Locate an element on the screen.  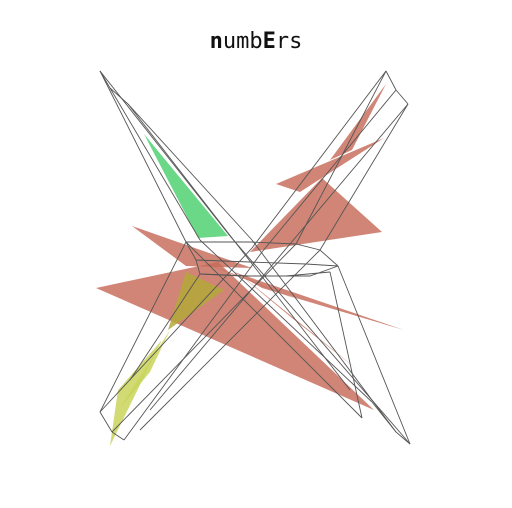
page-title: numbErs is located at coordinates (256, 42).